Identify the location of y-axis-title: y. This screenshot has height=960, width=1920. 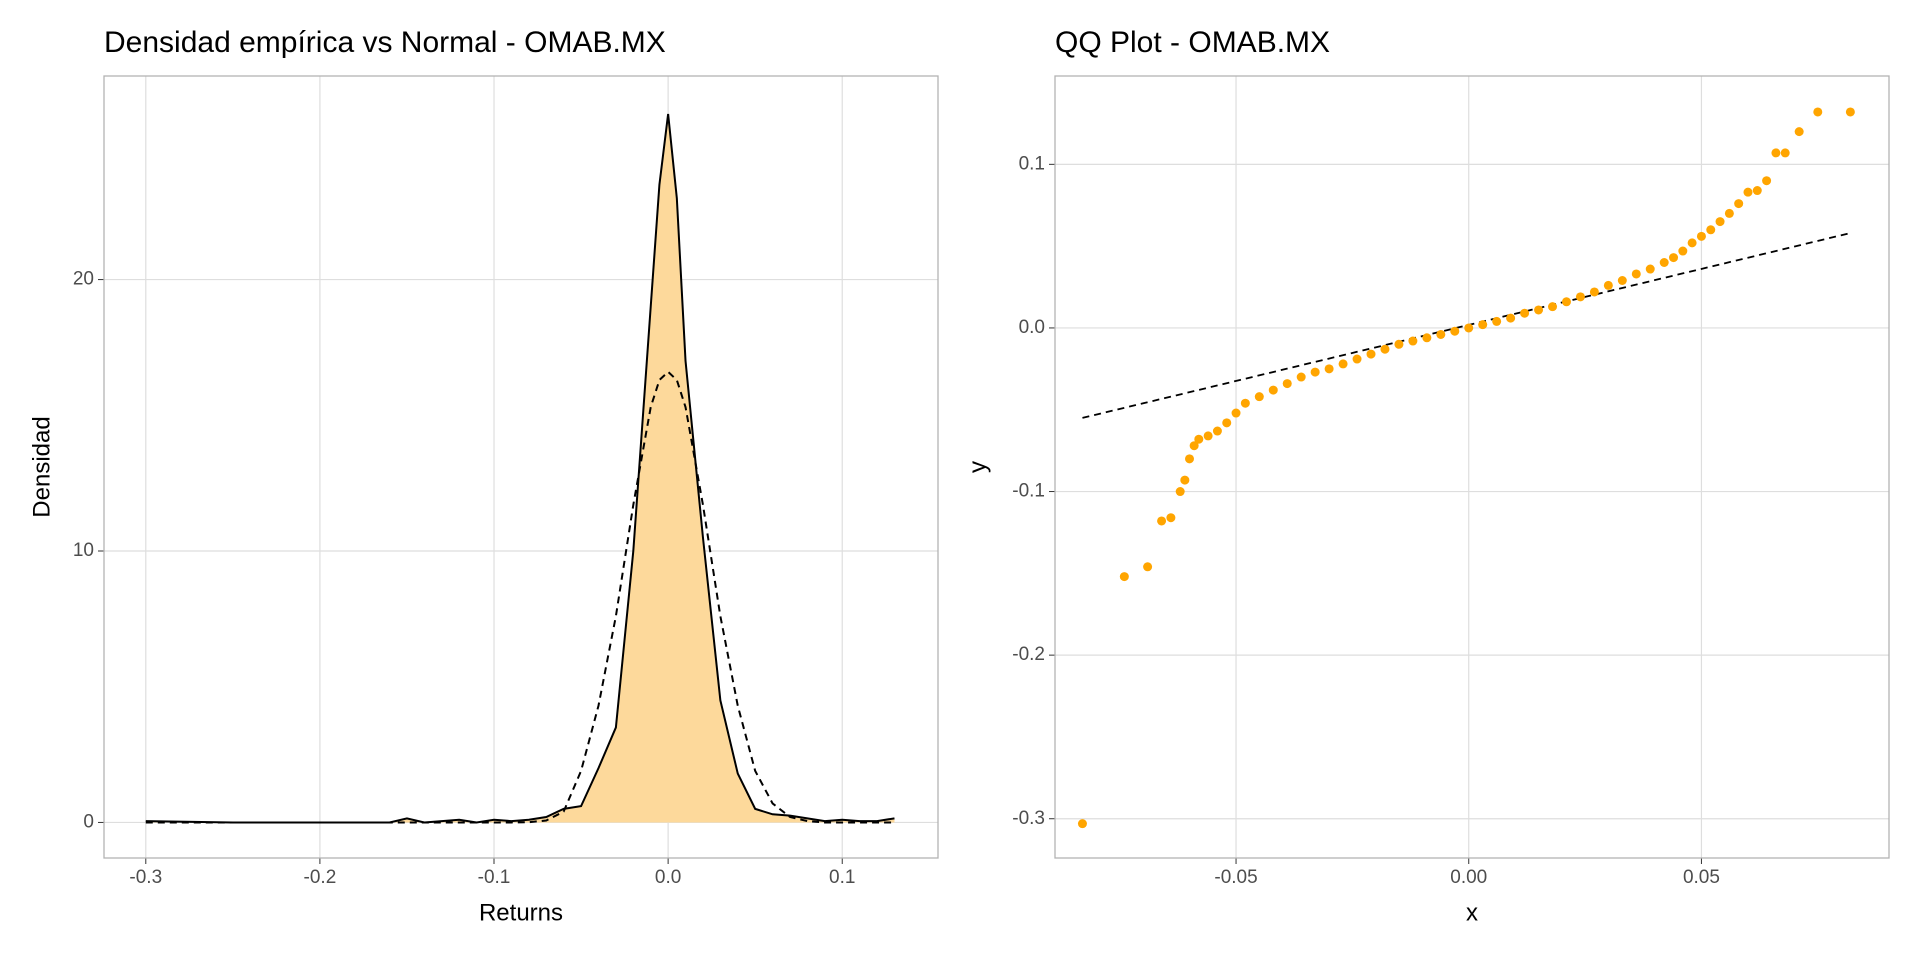
(977, 467).